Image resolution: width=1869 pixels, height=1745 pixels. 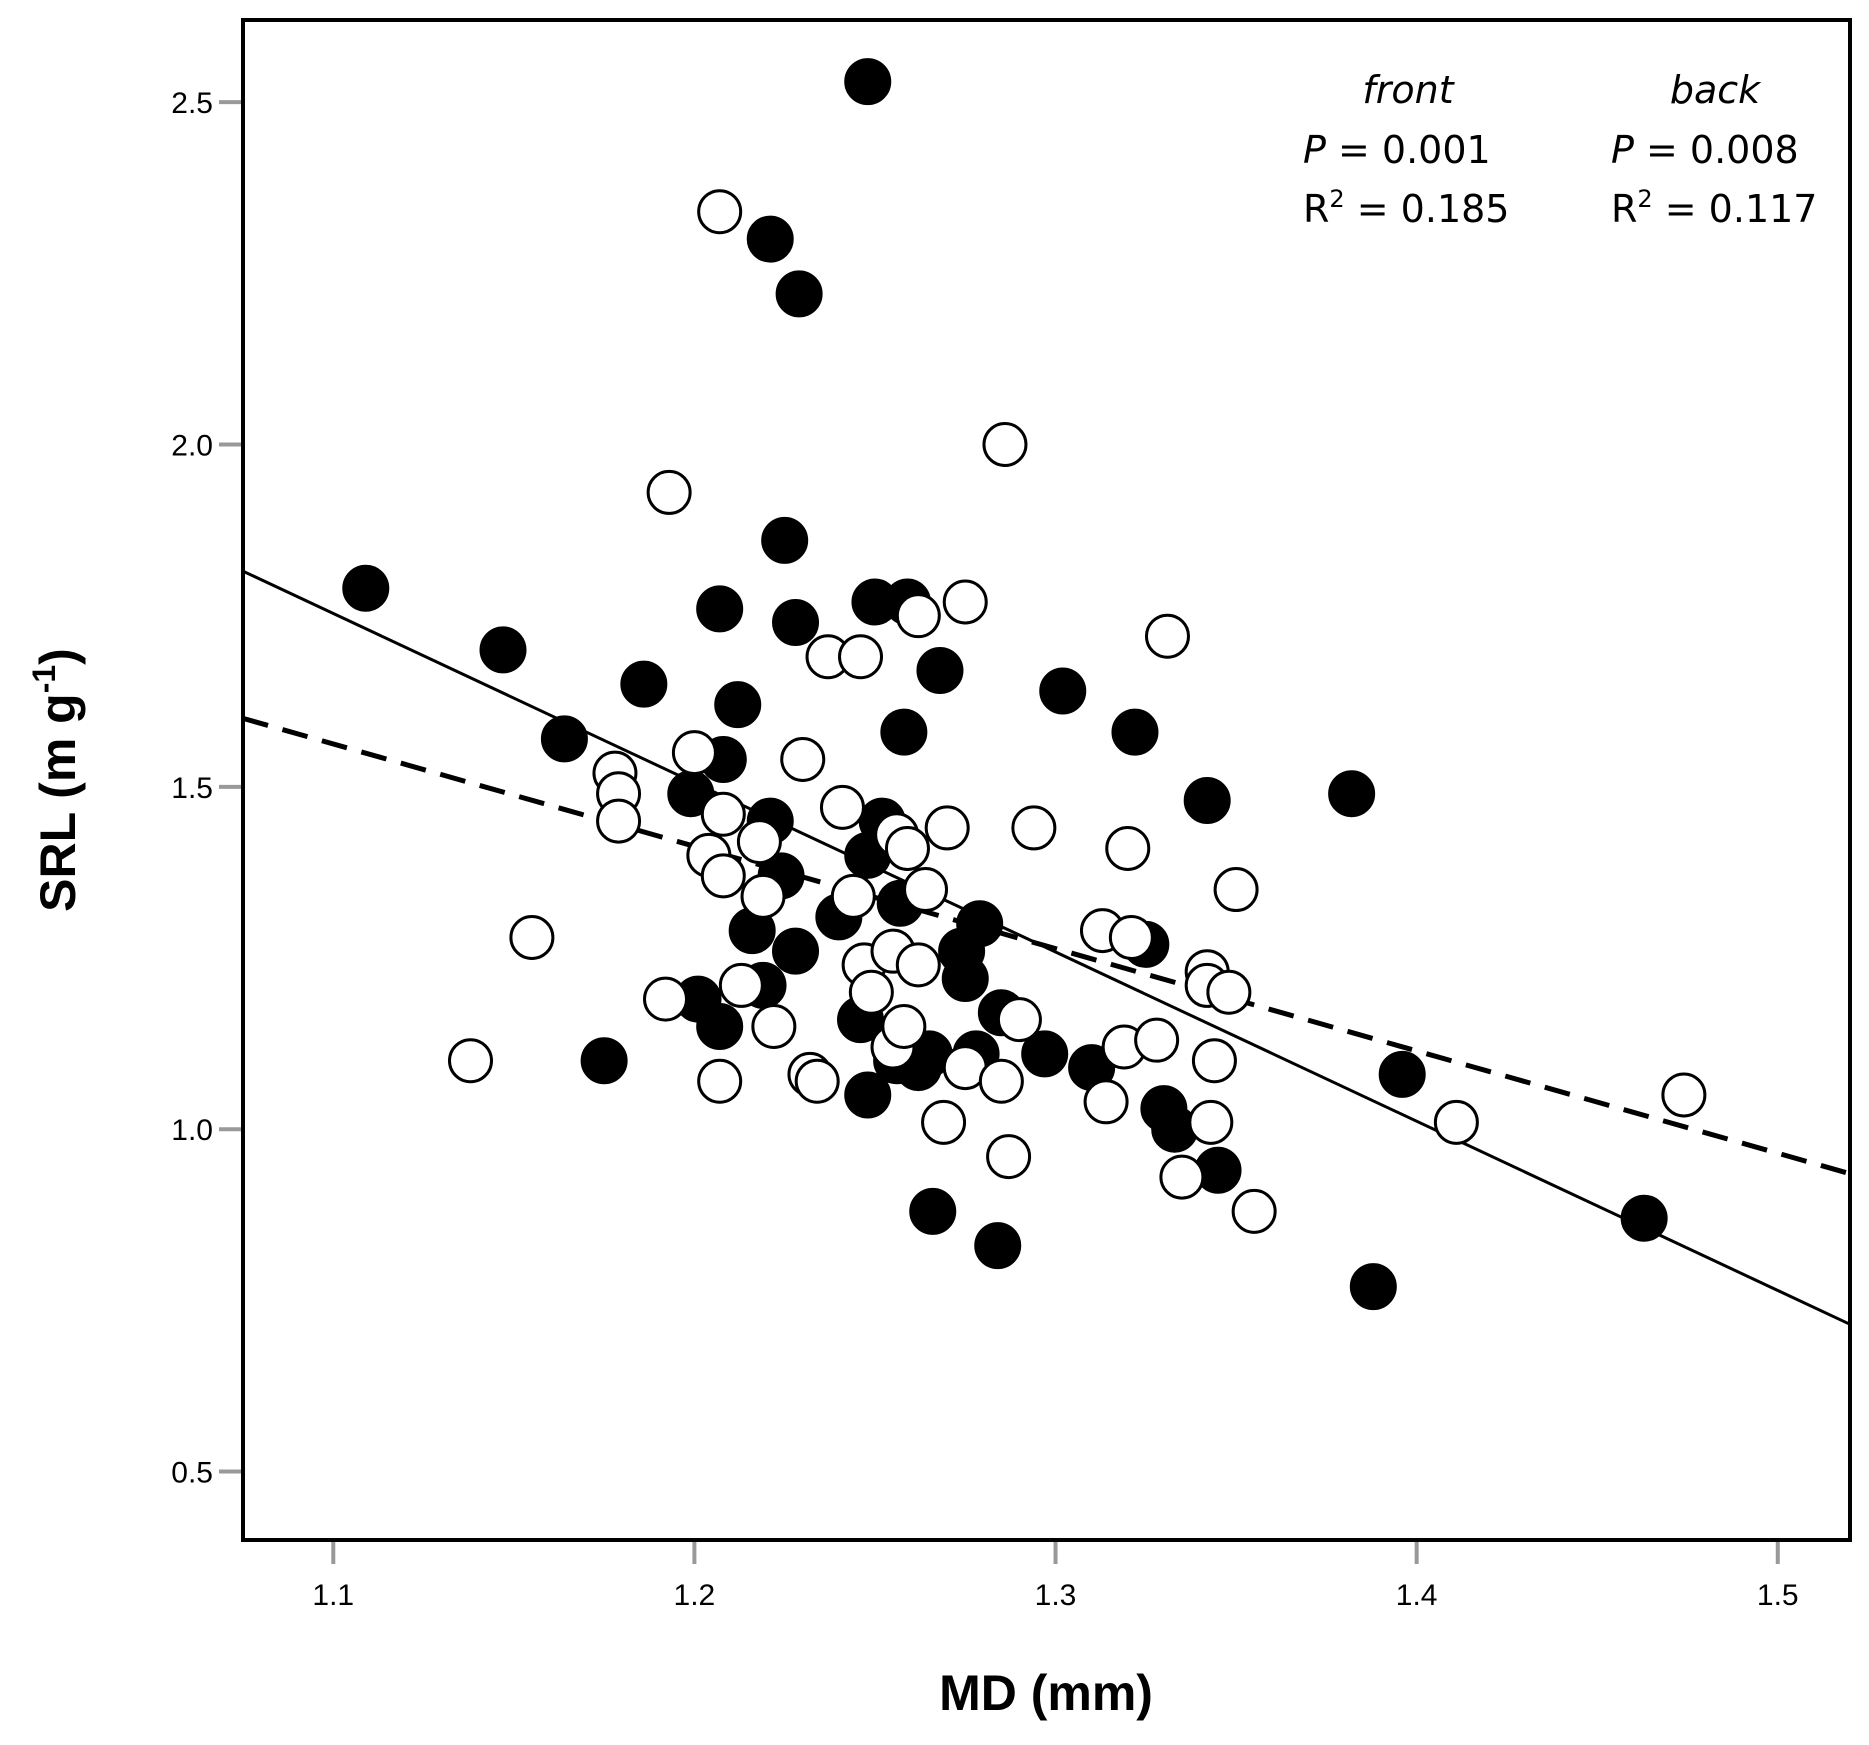 What do you see at coordinates (192, 446) in the screenshot?
I see `y-tick-label-3: 2.0` at bounding box center [192, 446].